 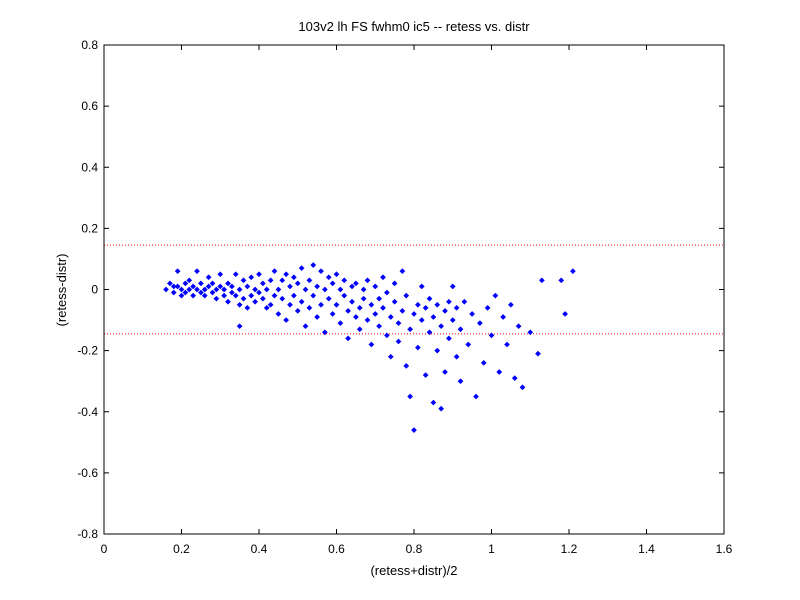 I want to click on x-tick-label: 0.4, so click(x=259, y=549).